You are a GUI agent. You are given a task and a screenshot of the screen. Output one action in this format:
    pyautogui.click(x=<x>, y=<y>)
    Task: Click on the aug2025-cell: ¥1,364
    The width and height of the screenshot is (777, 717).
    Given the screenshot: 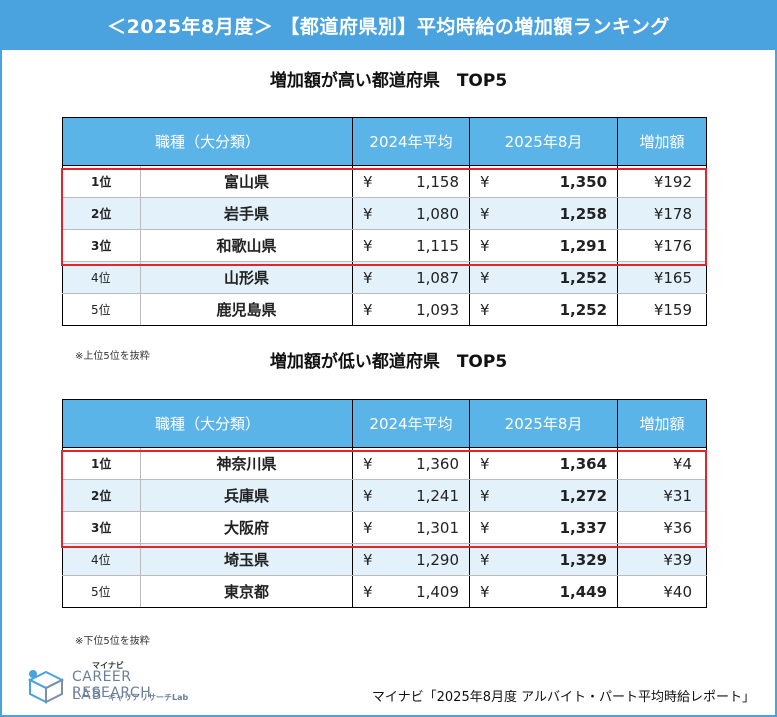 What is the action you would take?
    pyautogui.click(x=543, y=463)
    